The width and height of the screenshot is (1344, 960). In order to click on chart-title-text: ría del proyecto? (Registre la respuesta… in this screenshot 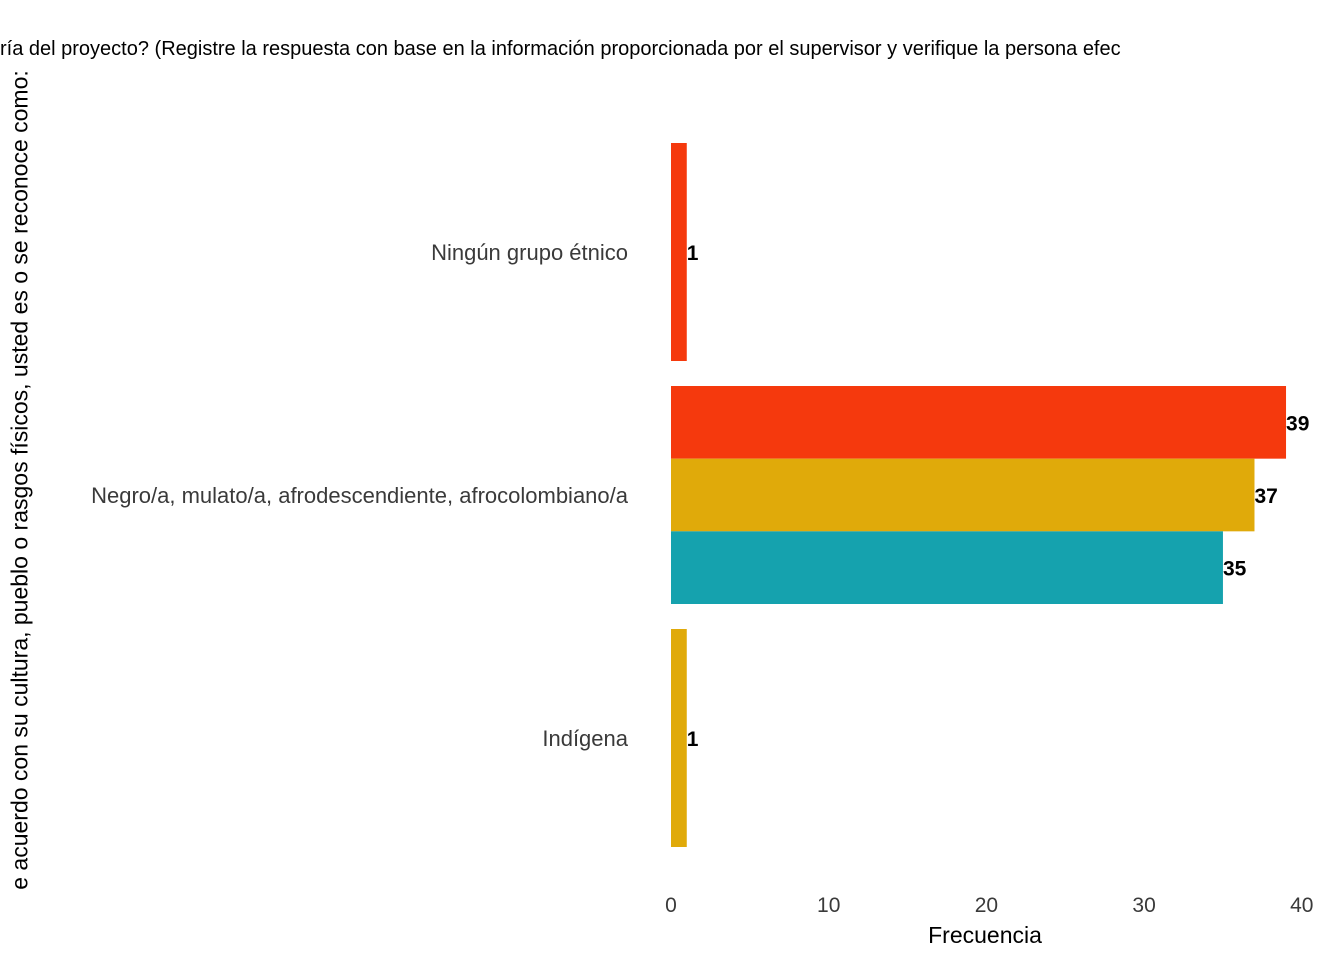, I will do `click(560, 49)`.